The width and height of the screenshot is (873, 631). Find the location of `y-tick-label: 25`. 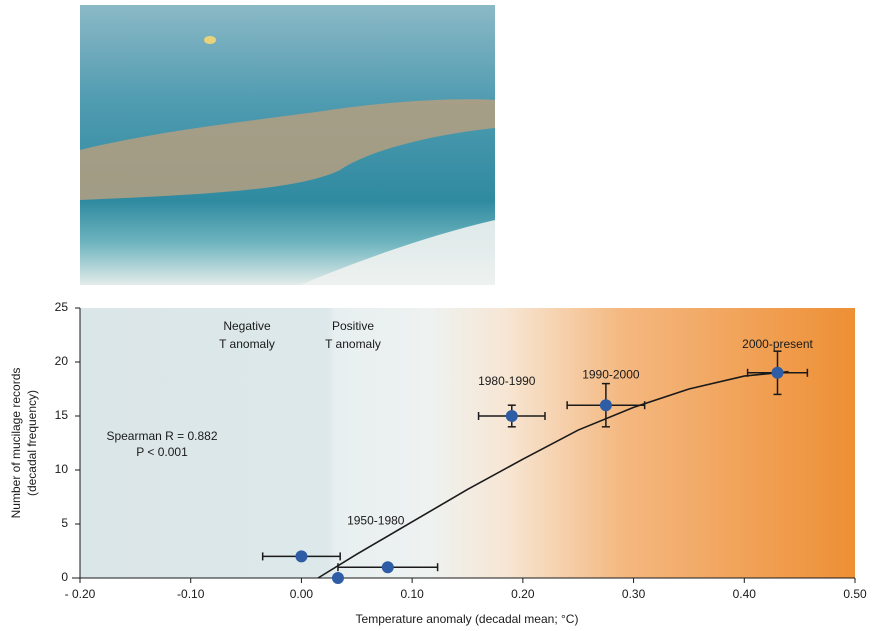

y-tick-label: 25 is located at coordinates (62, 307).